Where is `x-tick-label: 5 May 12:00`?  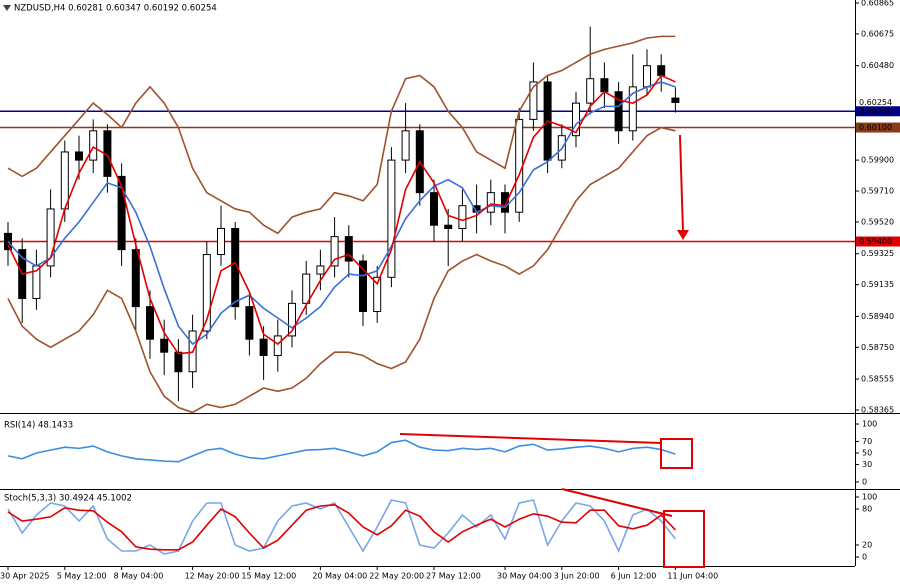
x-tick-label: 5 May 12:00 is located at coordinates (82, 576).